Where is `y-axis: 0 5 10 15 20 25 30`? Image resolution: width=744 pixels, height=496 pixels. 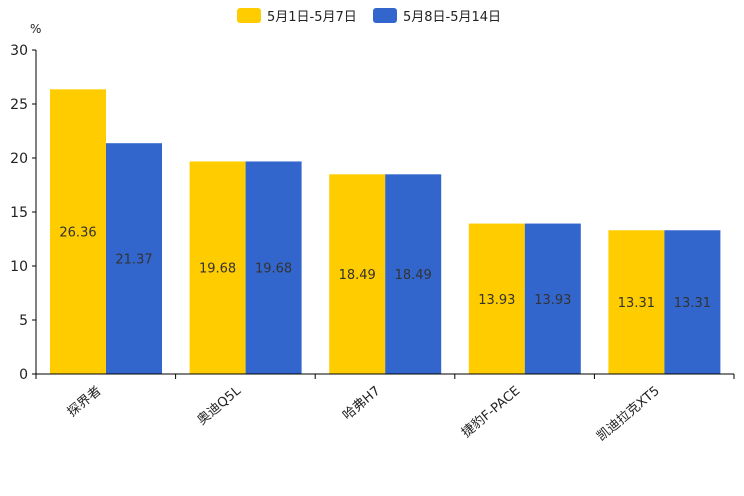
y-axis: 0 5 10 15 20 25 30 is located at coordinates (23, 213).